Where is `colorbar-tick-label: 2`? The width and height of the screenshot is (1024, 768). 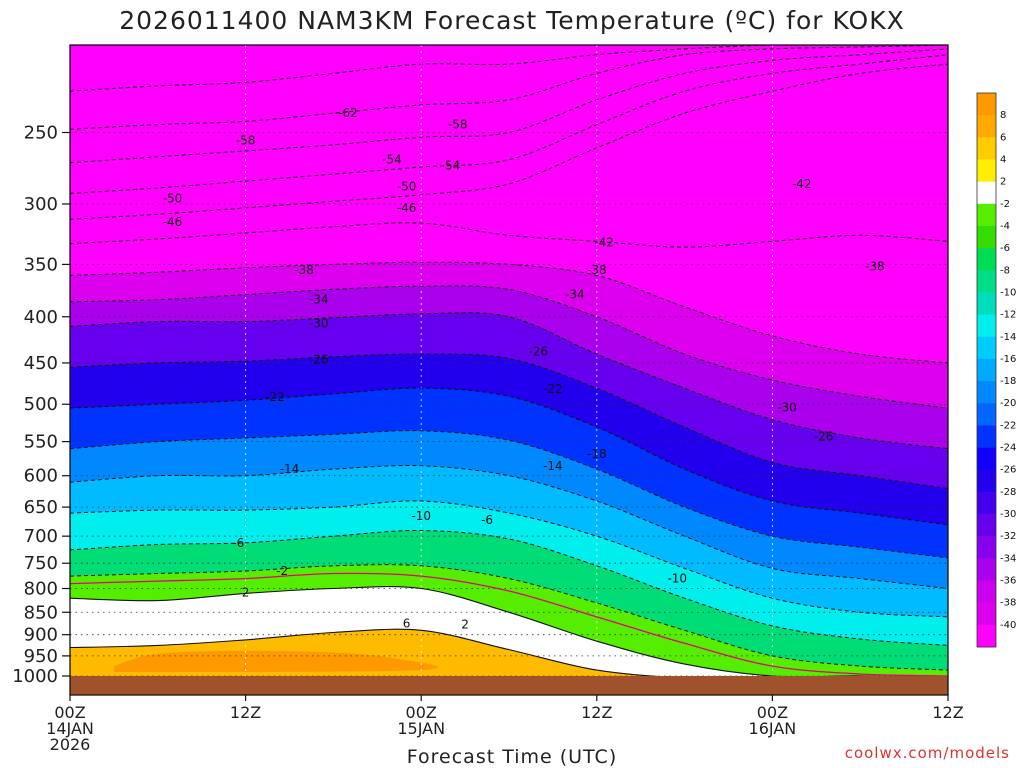
colorbar-tick-label: 2 is located at coordinates (1003, 182).